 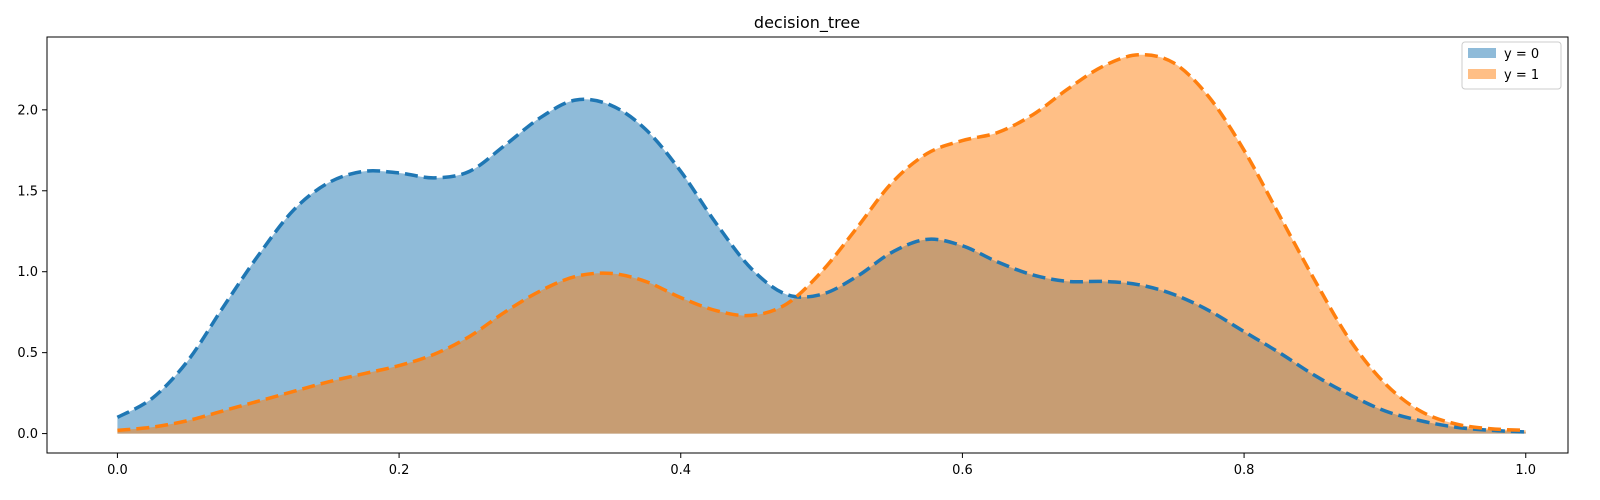 What do you see at coordinates (27, 272) in the screenshot?
I see `y-tick-label: 1.0` at bounding box center [27, 272].